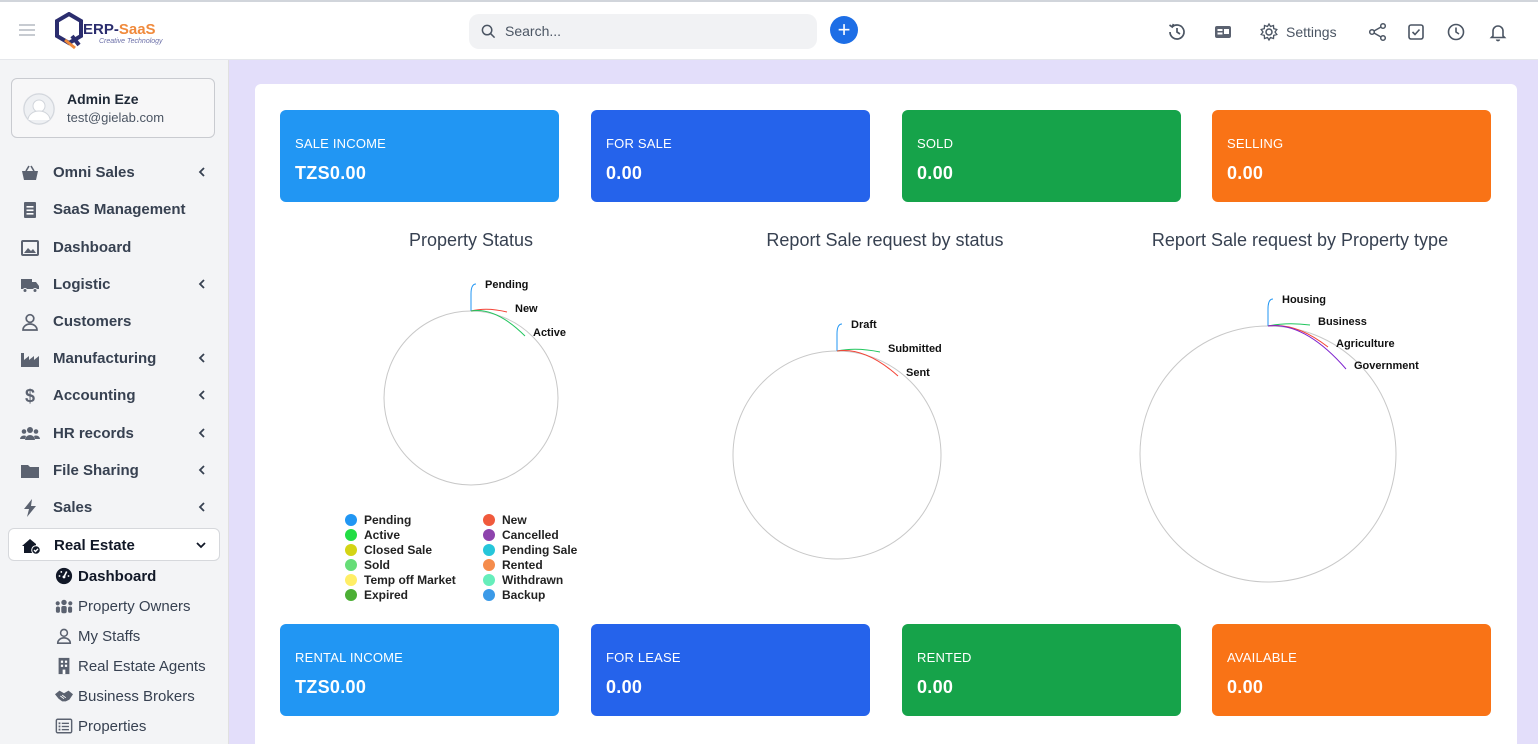 The width and height of the screenshot is (1538, 744). Describe the element at coordinates (864, 325) in the screenshot. I see `pie-slice-label: Draft` at that location.